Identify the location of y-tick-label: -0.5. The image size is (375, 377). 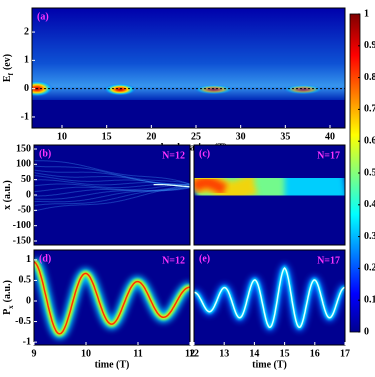
(23, 321).